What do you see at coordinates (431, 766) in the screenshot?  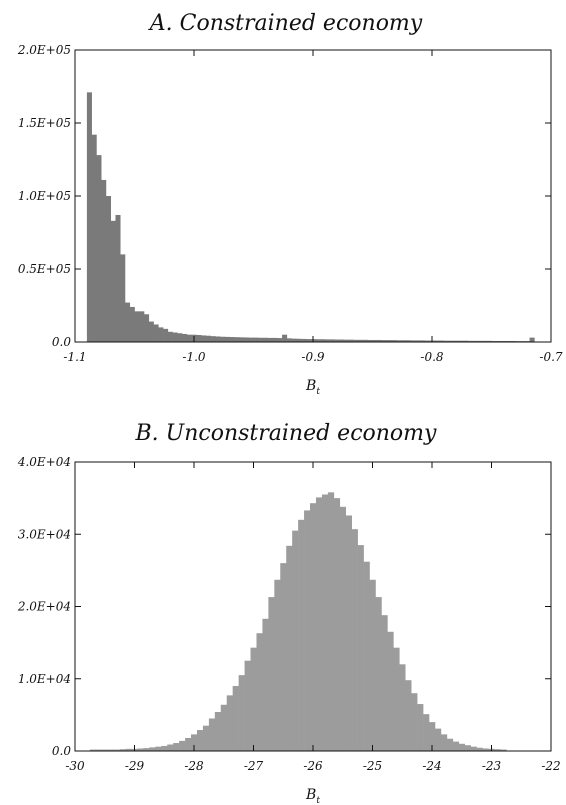 I see `x-tick-label: -24` at bounding box center [431, 766].